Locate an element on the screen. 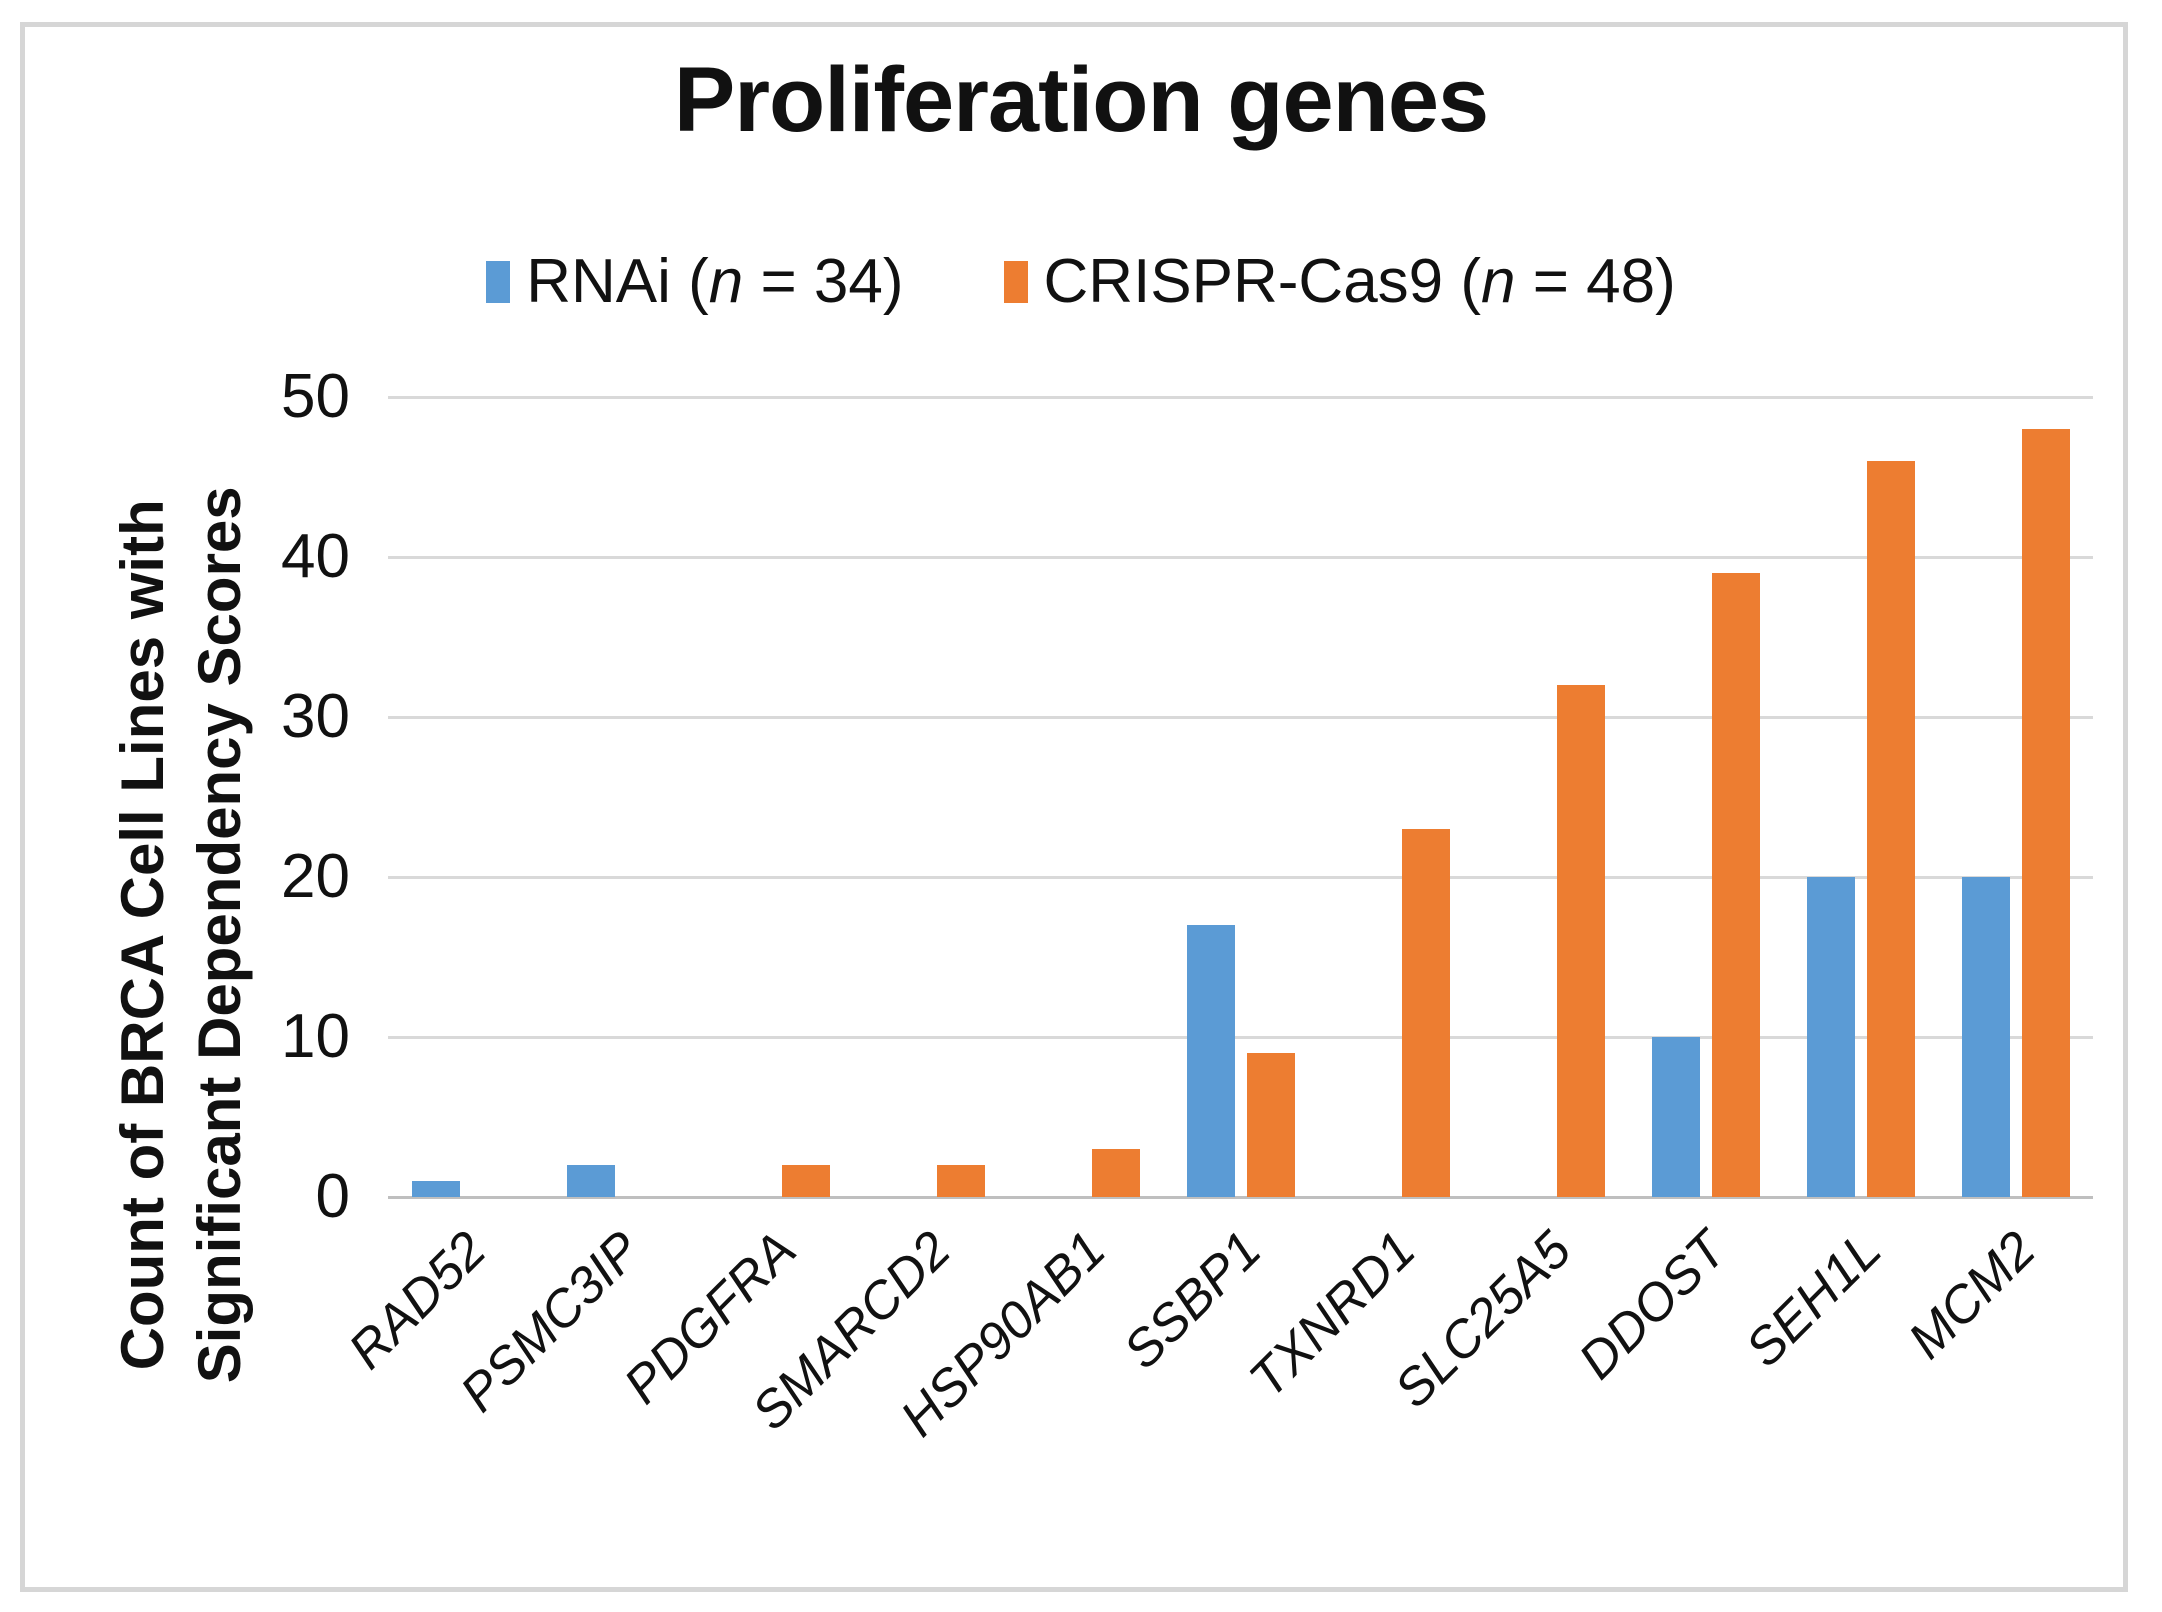 The image size is (2162, 1612). legend: RNAi (n = 34) CRISPR-Cas9 (n = 48) is located at coordinates (1081, 281).